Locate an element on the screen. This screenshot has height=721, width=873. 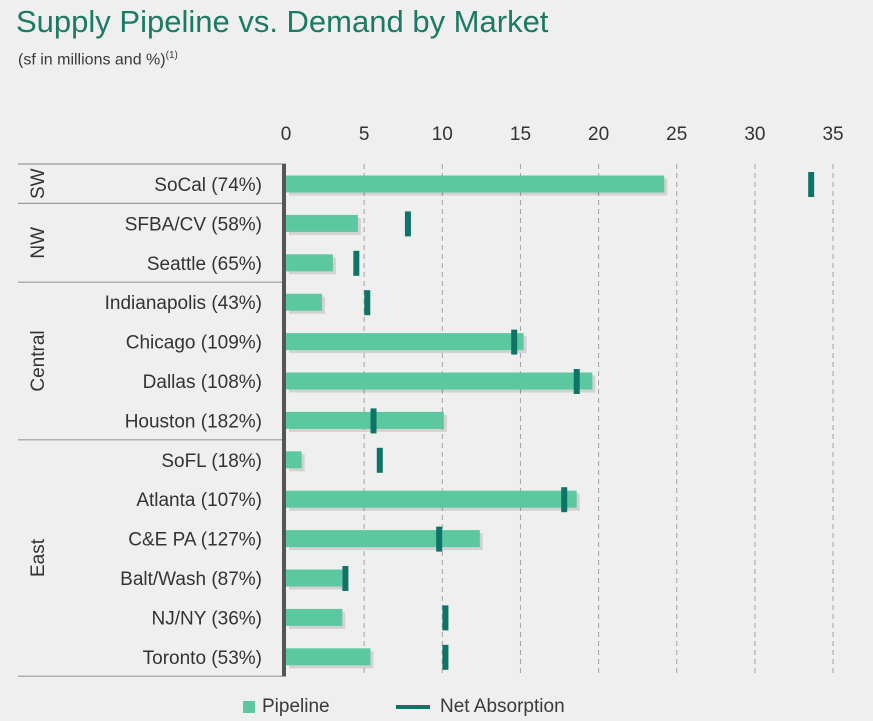
category-label: Indianapolis (43%) is located at coordinates (183, 303).